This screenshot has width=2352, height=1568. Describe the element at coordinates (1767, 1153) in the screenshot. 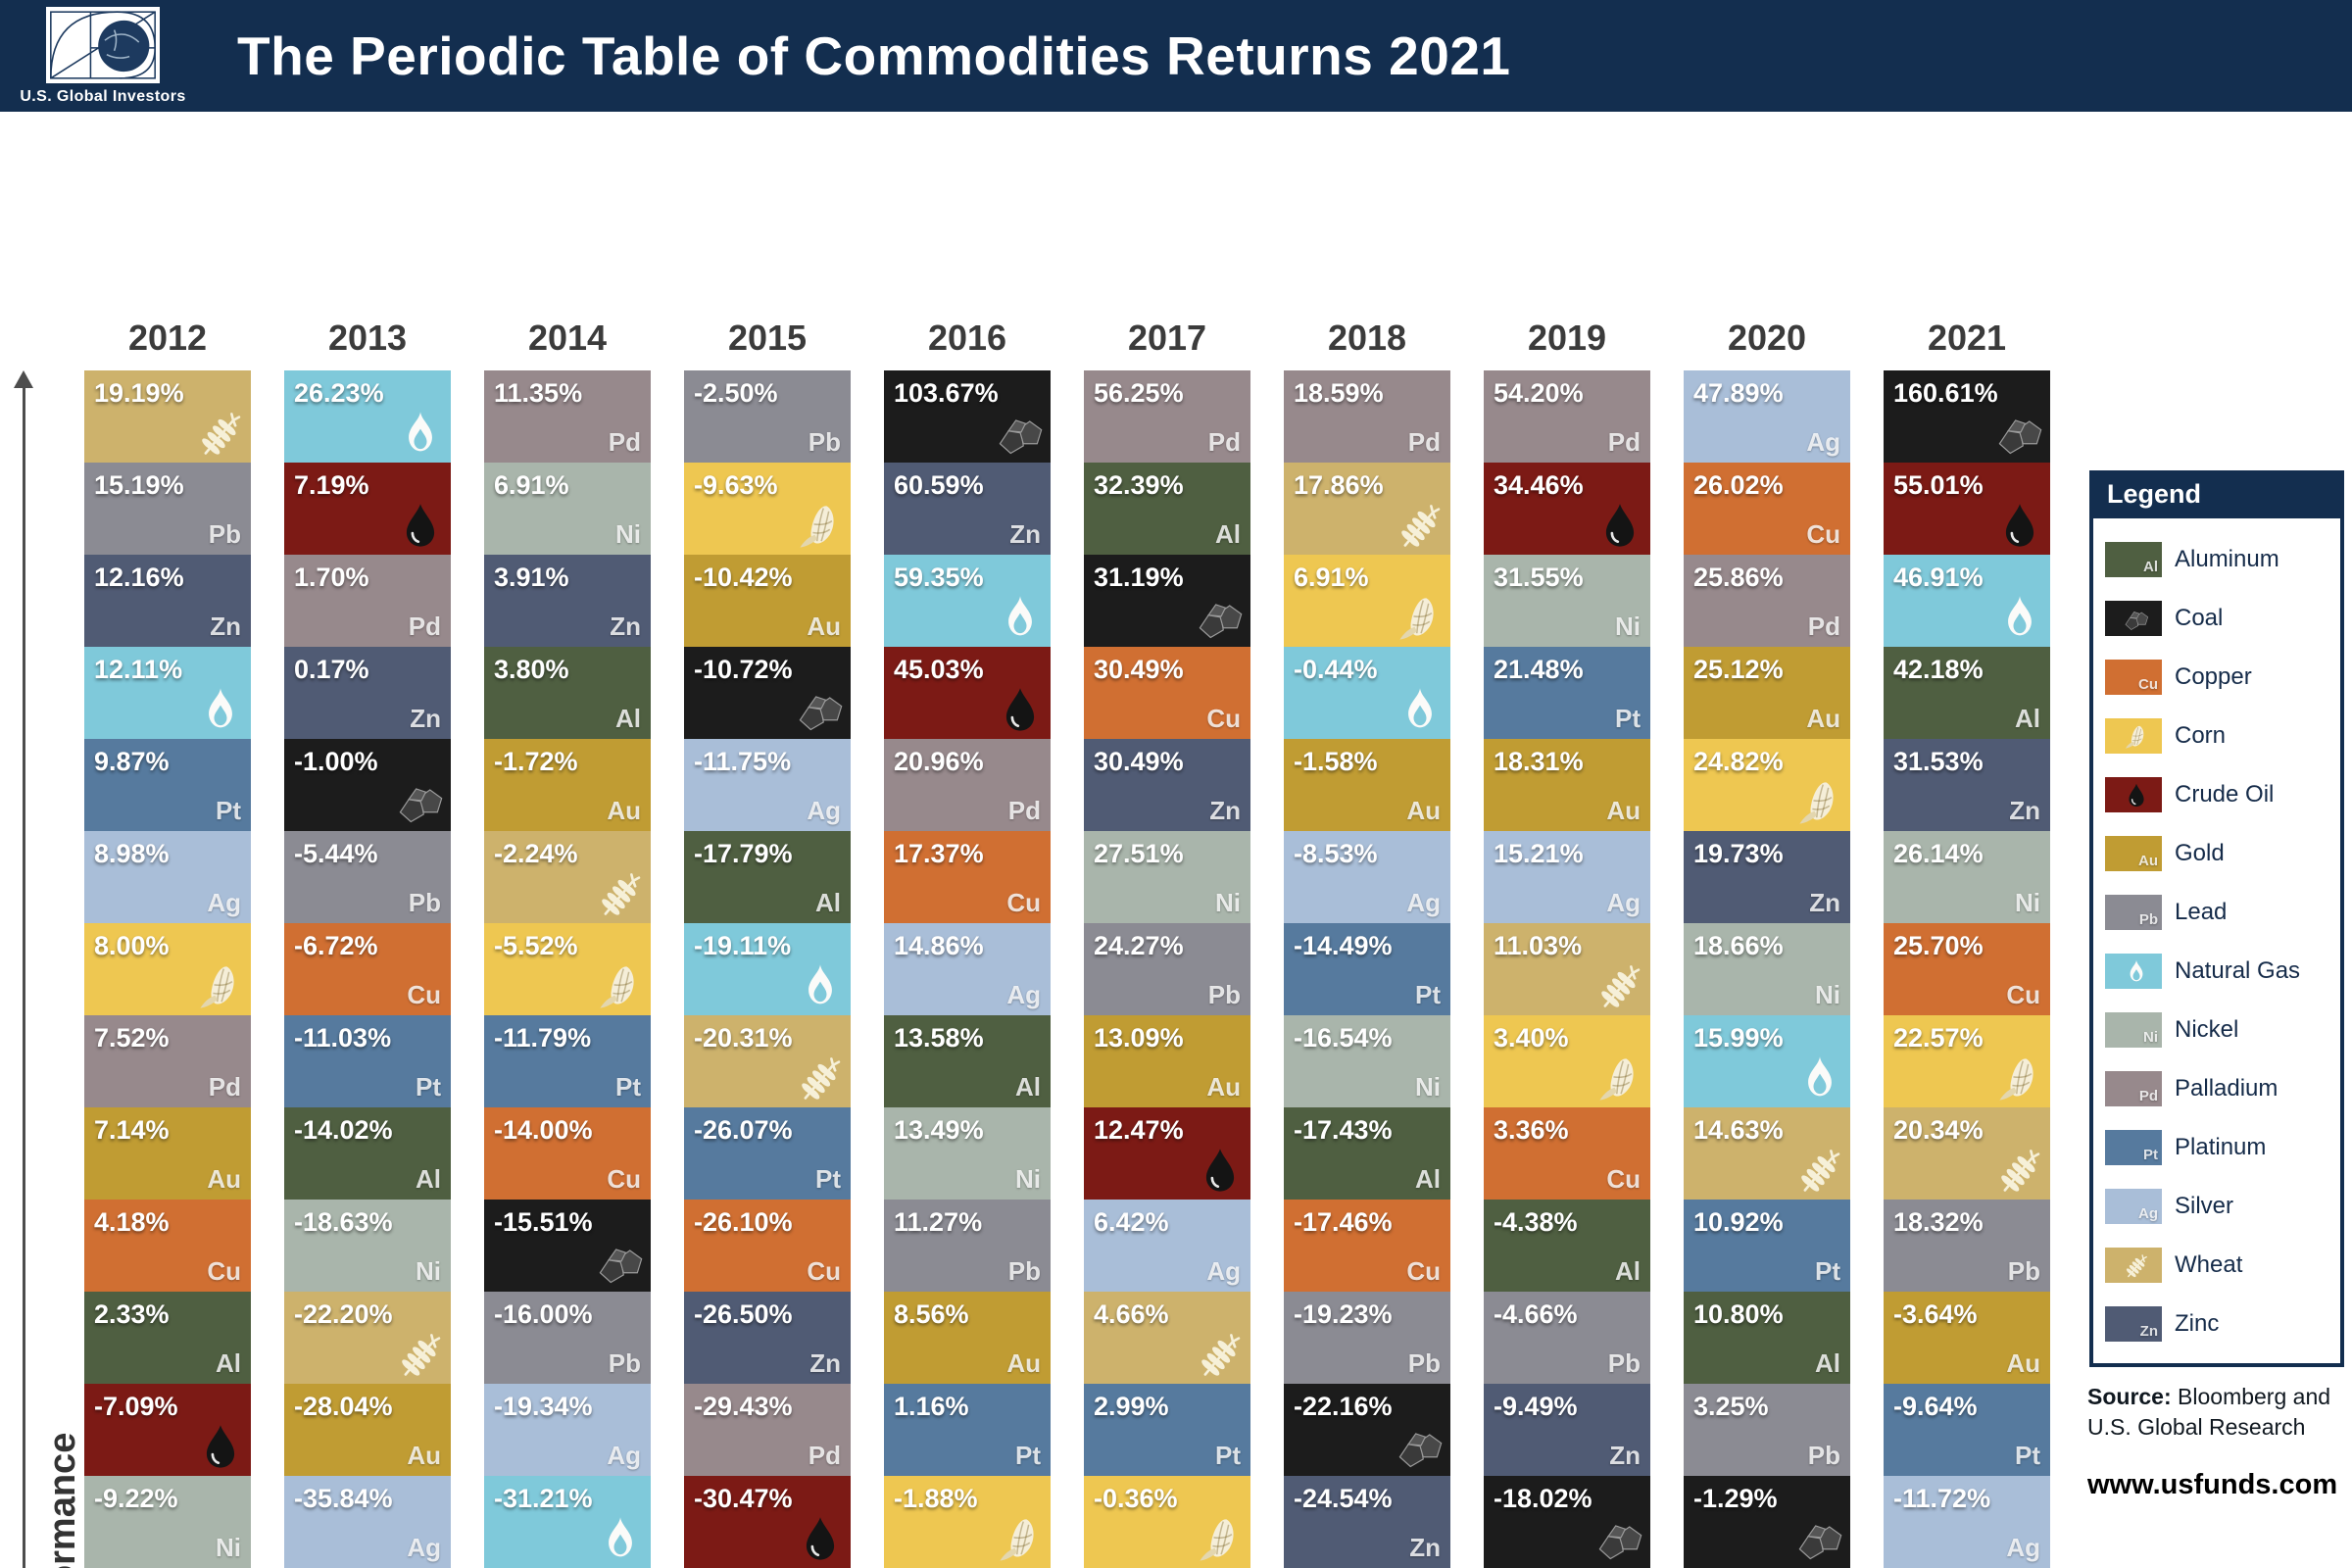

I see `commodity-cell: 14.63%` at that location.